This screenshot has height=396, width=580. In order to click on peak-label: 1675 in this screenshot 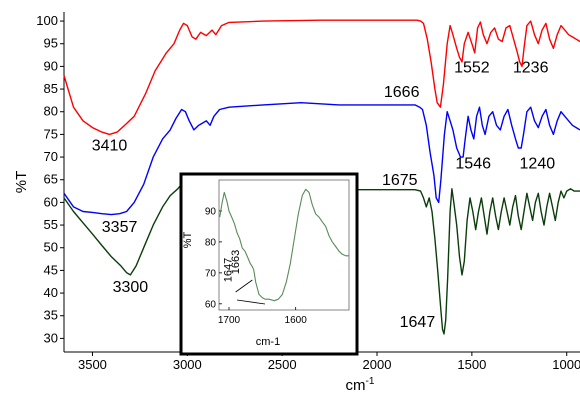, I will do `click(400, 180)`.